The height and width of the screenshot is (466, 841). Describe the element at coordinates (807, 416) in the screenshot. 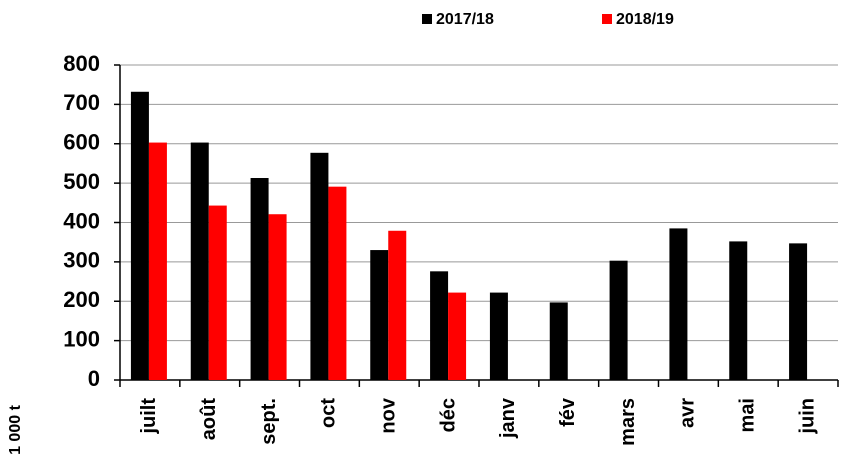

I see `x-tick-label: juin` at that location.